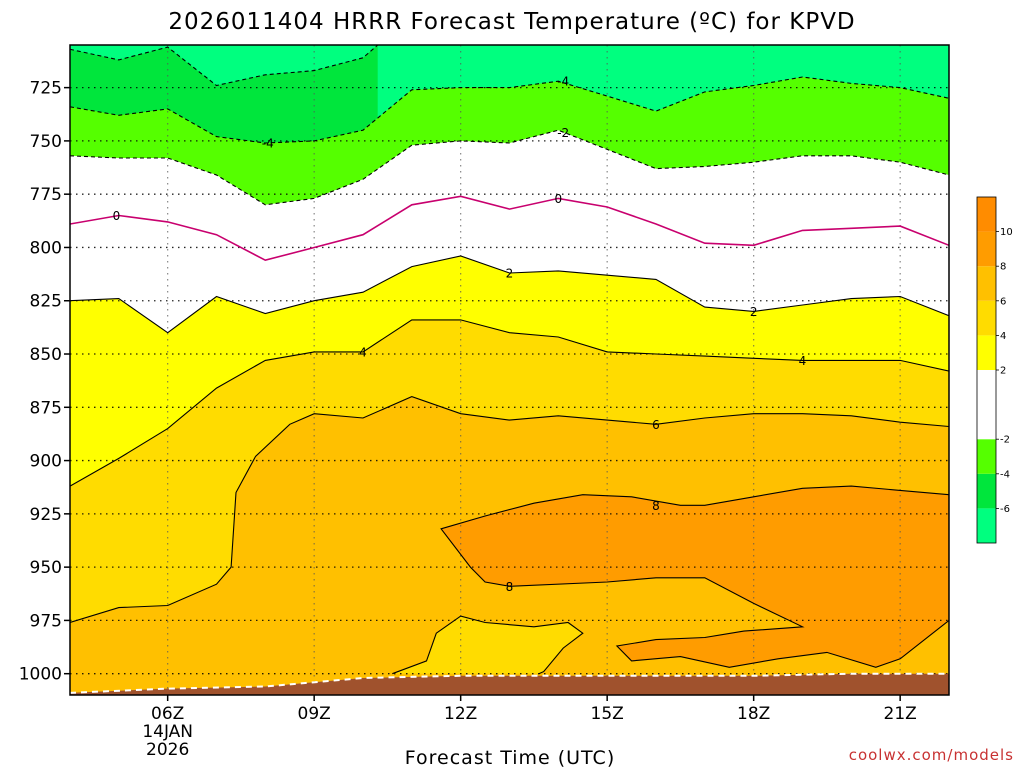  I want to click on y-tick-label: 875, so click(46, 408).